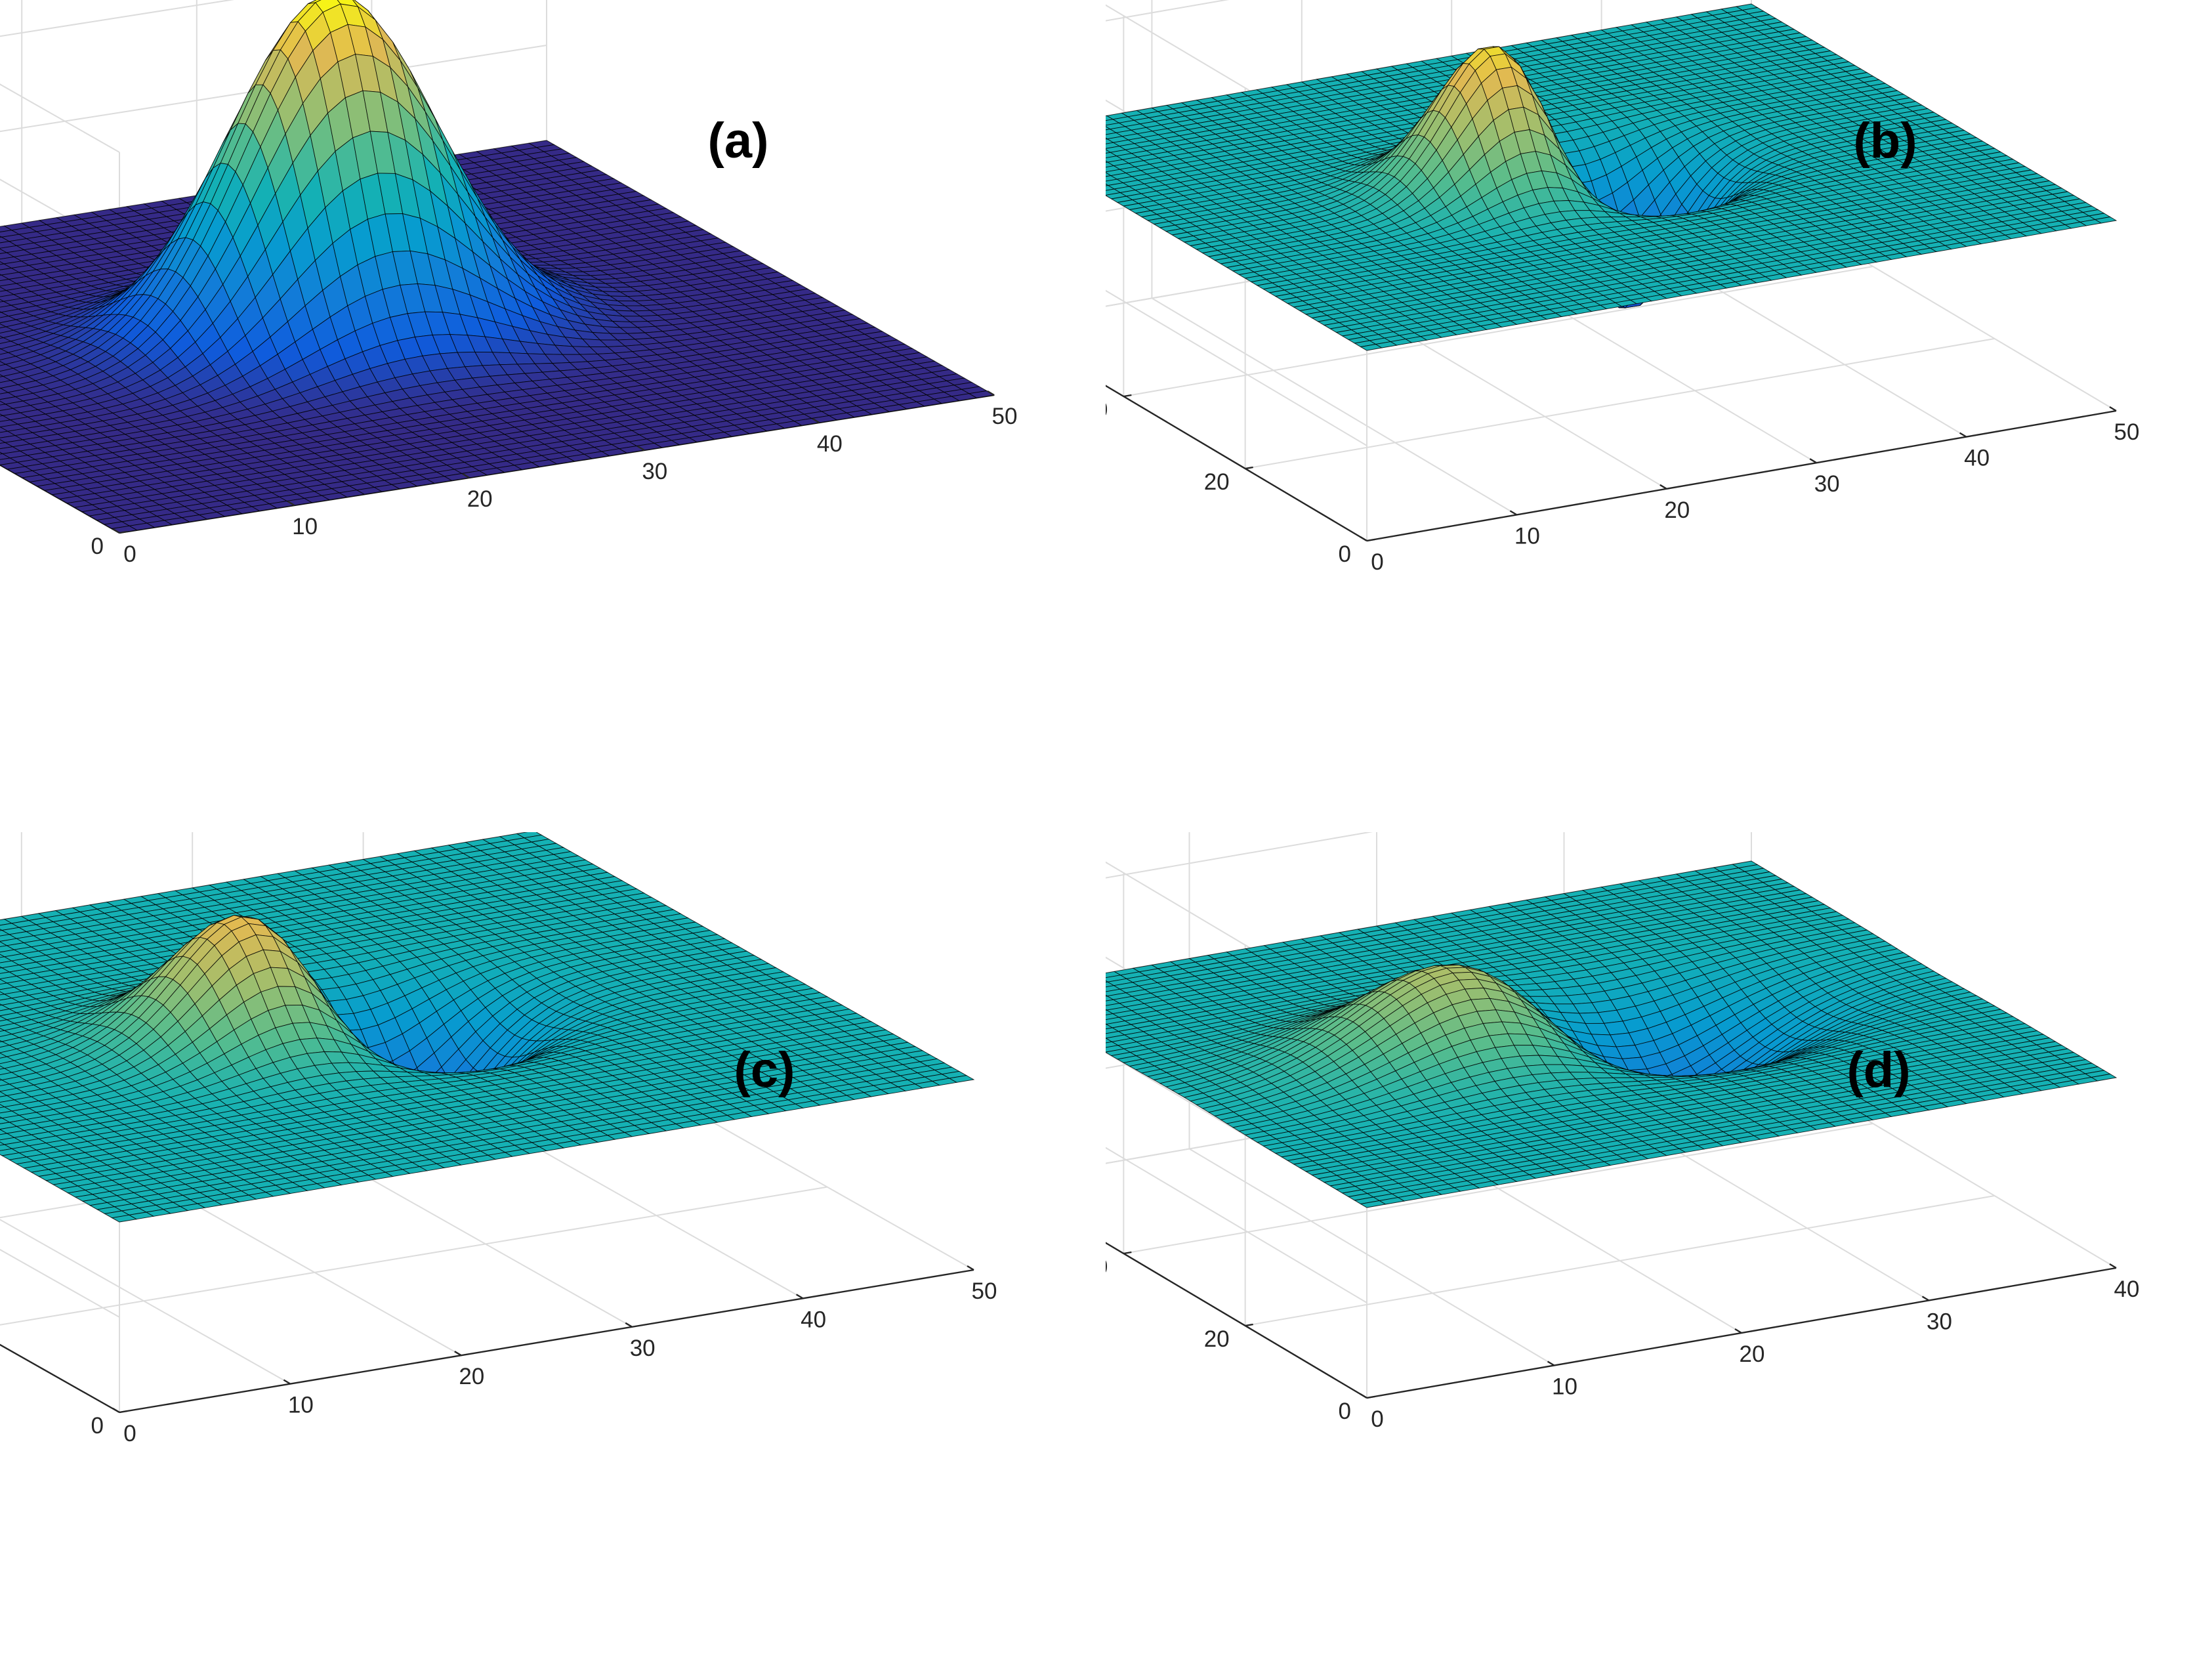 The width and height of the screenshot is (2212, 1665). What do you see at coordinates (654, 471) in the screenshot?
I see `x-tick-label: 30` at bounding box center [654, 471].